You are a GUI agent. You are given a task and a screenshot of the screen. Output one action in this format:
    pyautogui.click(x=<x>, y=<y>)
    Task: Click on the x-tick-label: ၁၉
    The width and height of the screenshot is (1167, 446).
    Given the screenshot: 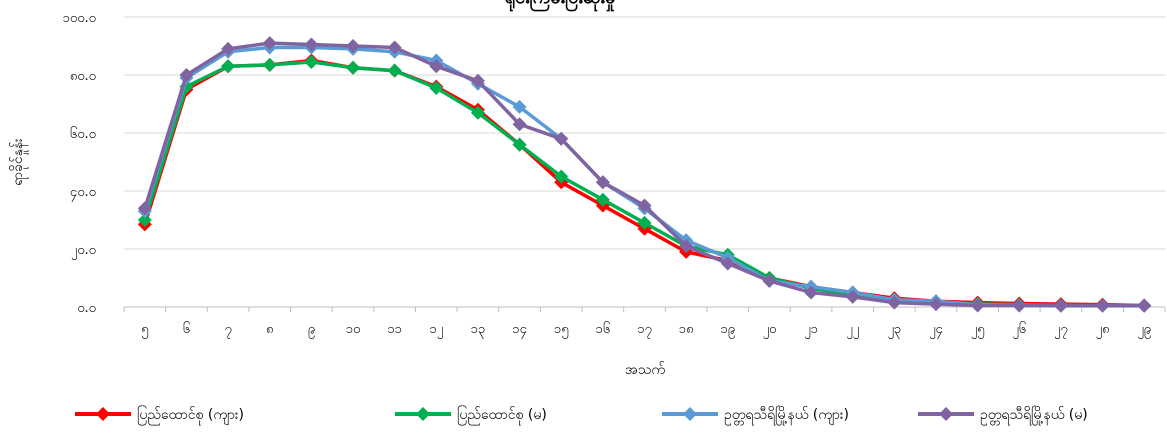 What is the action you would take?
    pyautogui.click(x=727, y=330)
    